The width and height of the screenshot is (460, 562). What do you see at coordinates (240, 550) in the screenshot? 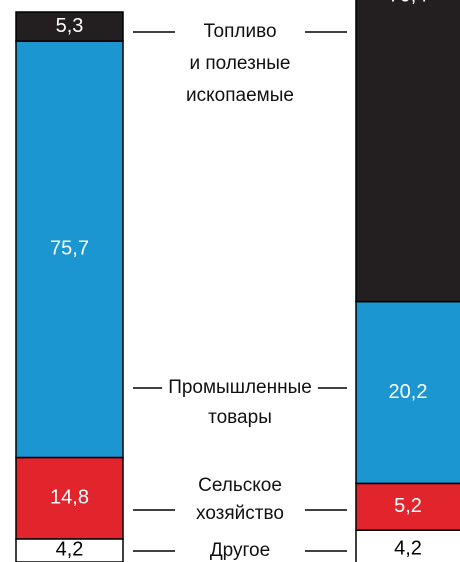
I see `category-label: Другое` at bounding box center [240, 550].